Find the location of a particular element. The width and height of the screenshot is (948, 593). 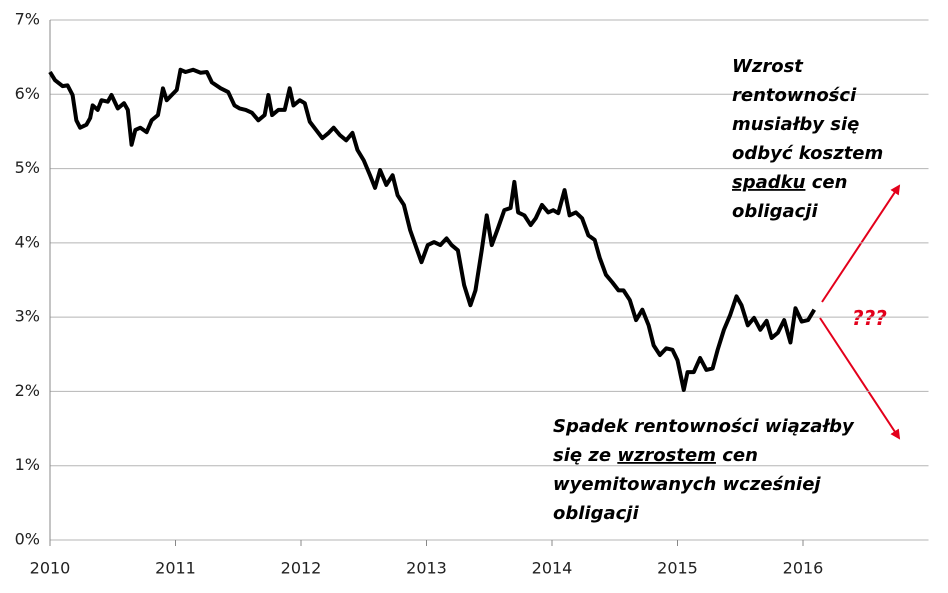

annotation-text: musiałby się is located at coordinates (795, 124).